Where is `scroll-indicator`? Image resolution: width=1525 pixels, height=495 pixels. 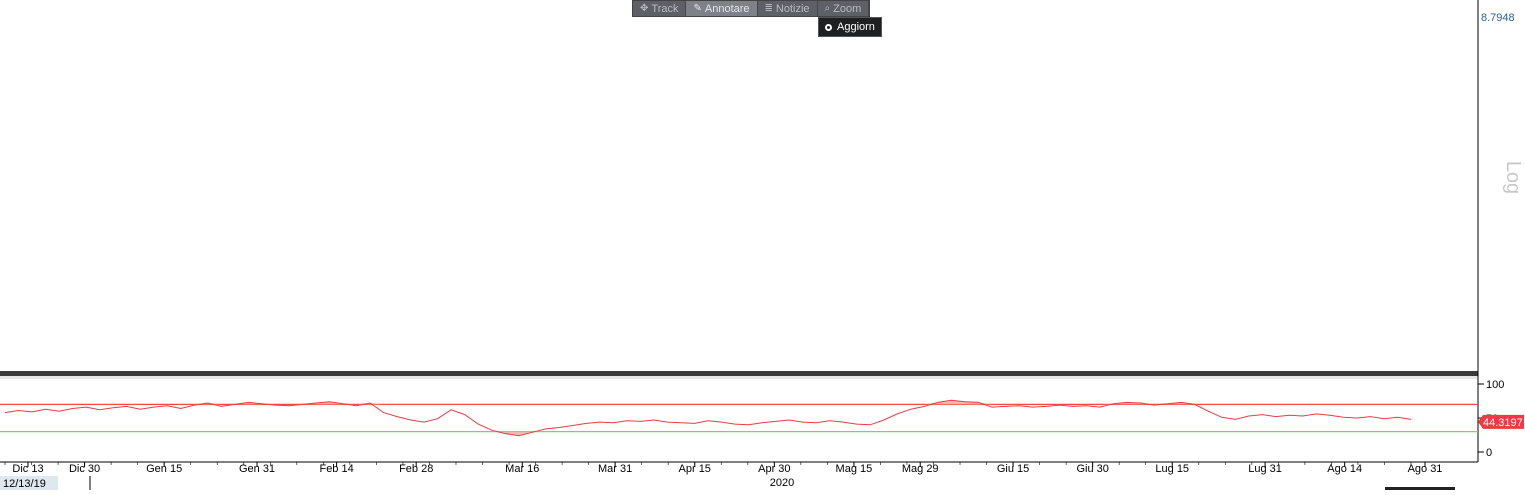
scroll-indicator is located at coordinates (1420, 488).